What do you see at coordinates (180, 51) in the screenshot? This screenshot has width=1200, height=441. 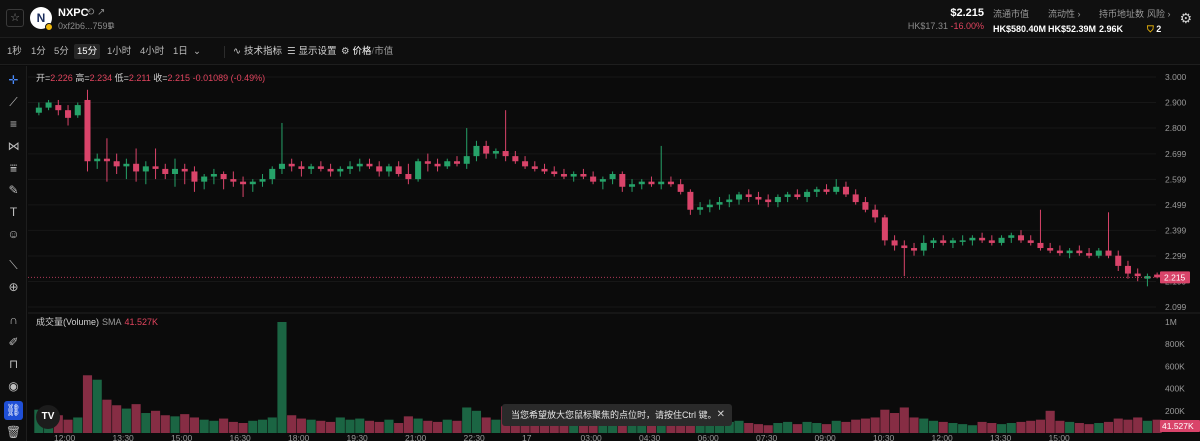 I see `timeframe-1d: 1日` at bounding box center [180, 51].